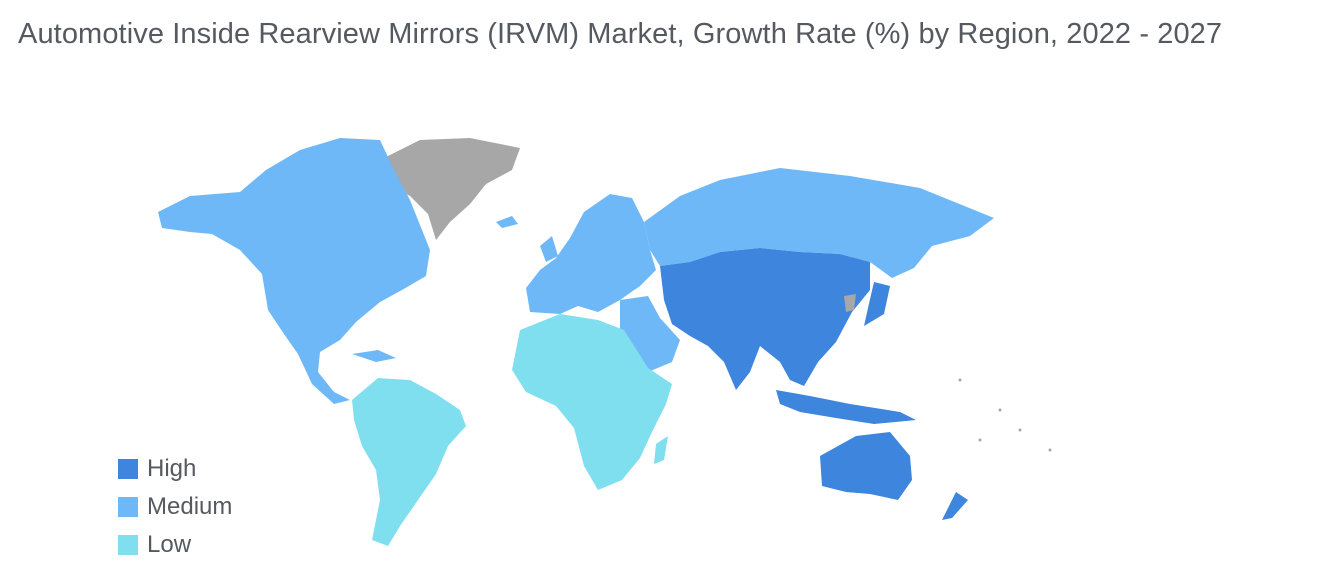 Image resolution: width=1320 pixels, height=588 pixels. What do you see at coordinates (128, 545) in the screenshot?
I see `legend-swatch-low` at bounding box center [128, 545].